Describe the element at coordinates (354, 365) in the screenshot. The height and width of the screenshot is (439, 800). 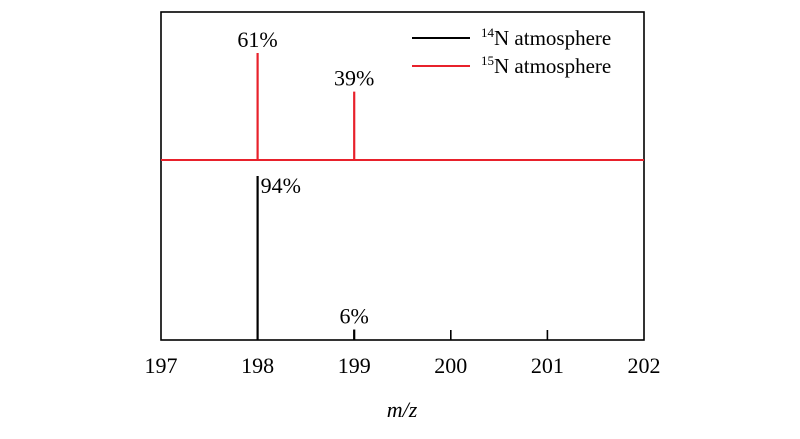
I see `x-tick-label-199: 199` at that location.